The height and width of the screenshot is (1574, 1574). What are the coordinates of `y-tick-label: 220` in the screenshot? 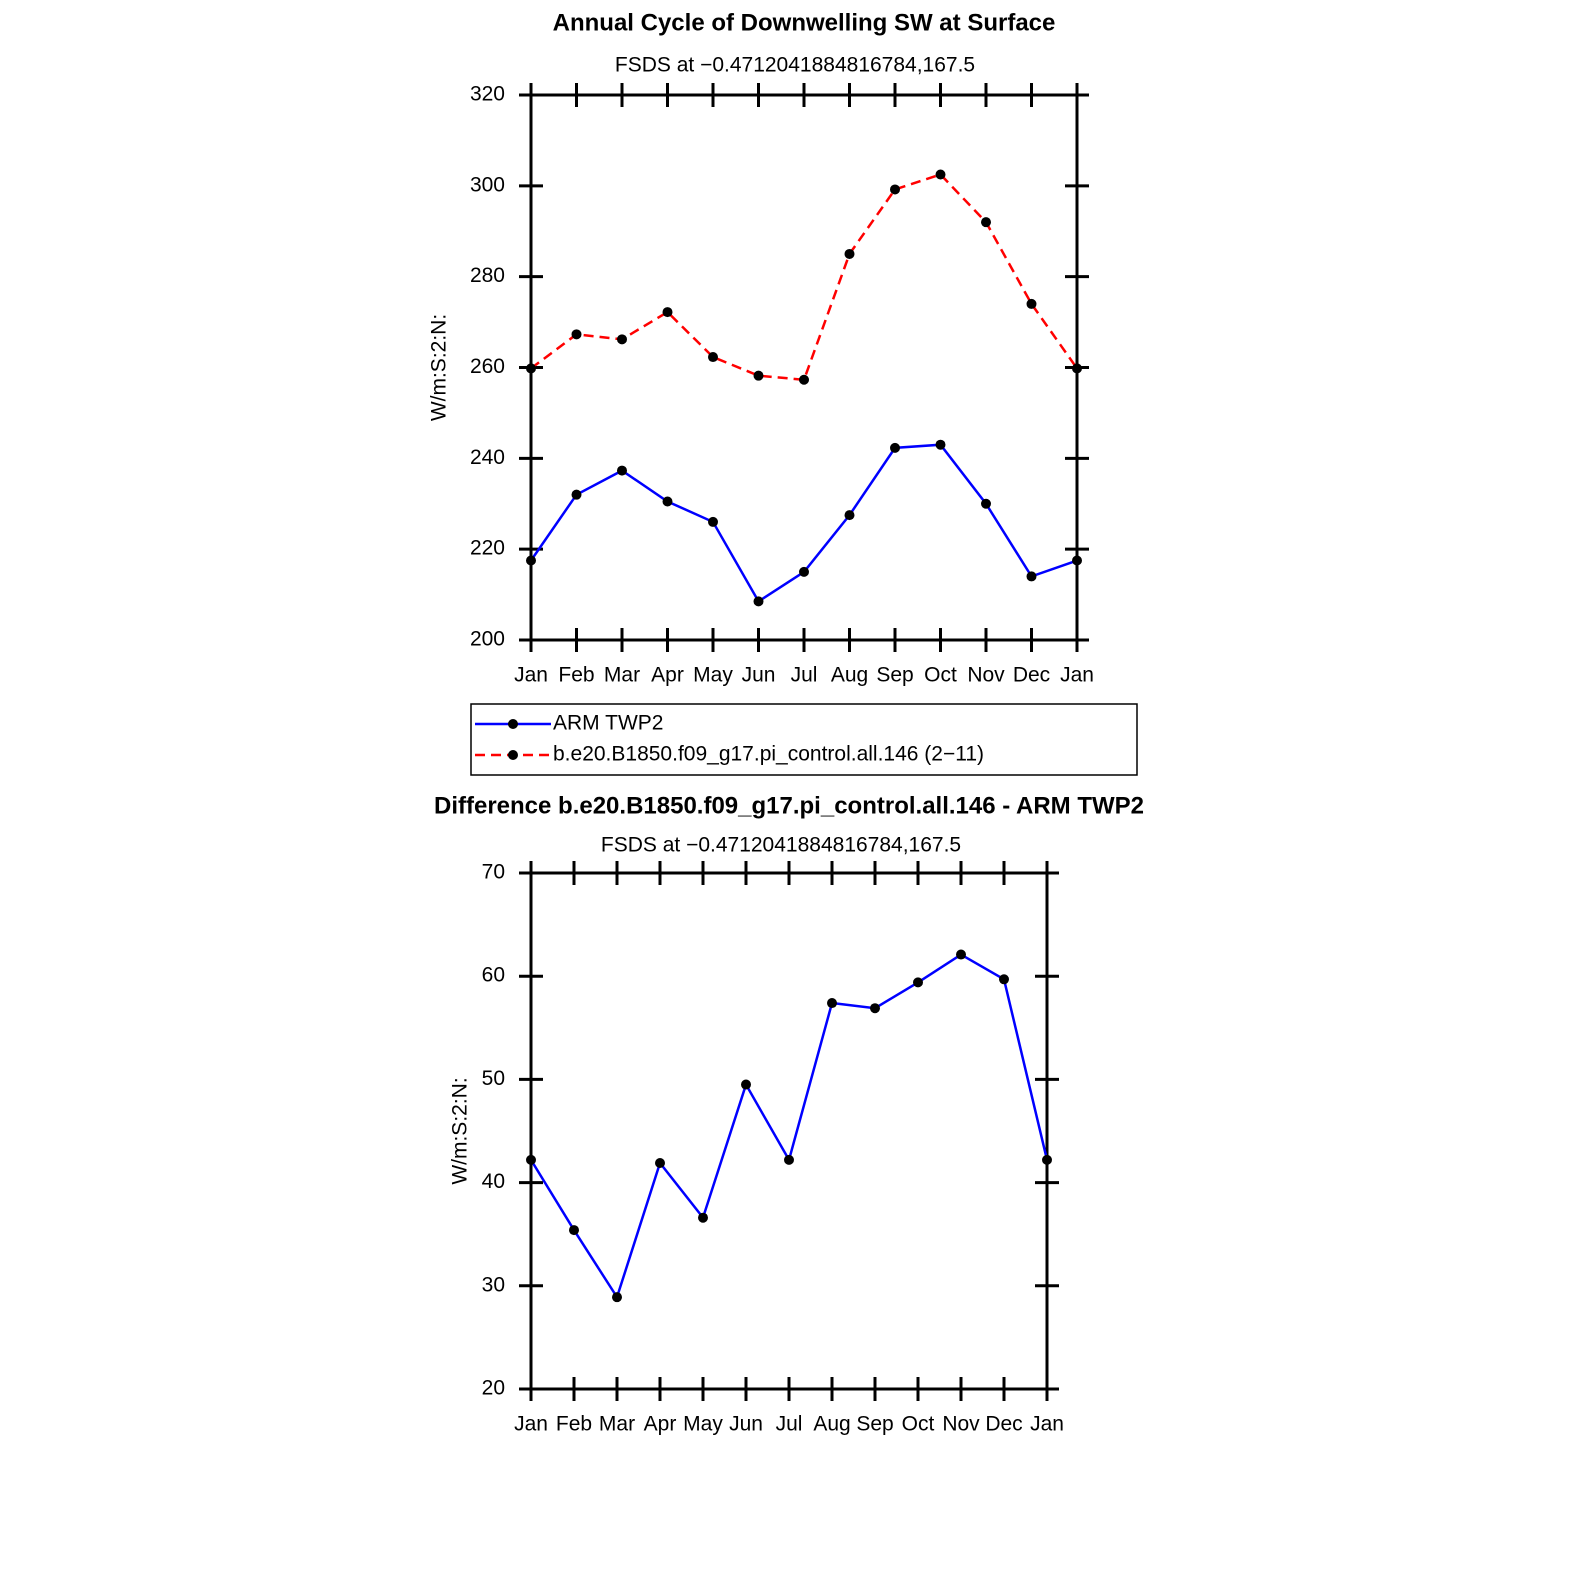 It's located at (487, 548).